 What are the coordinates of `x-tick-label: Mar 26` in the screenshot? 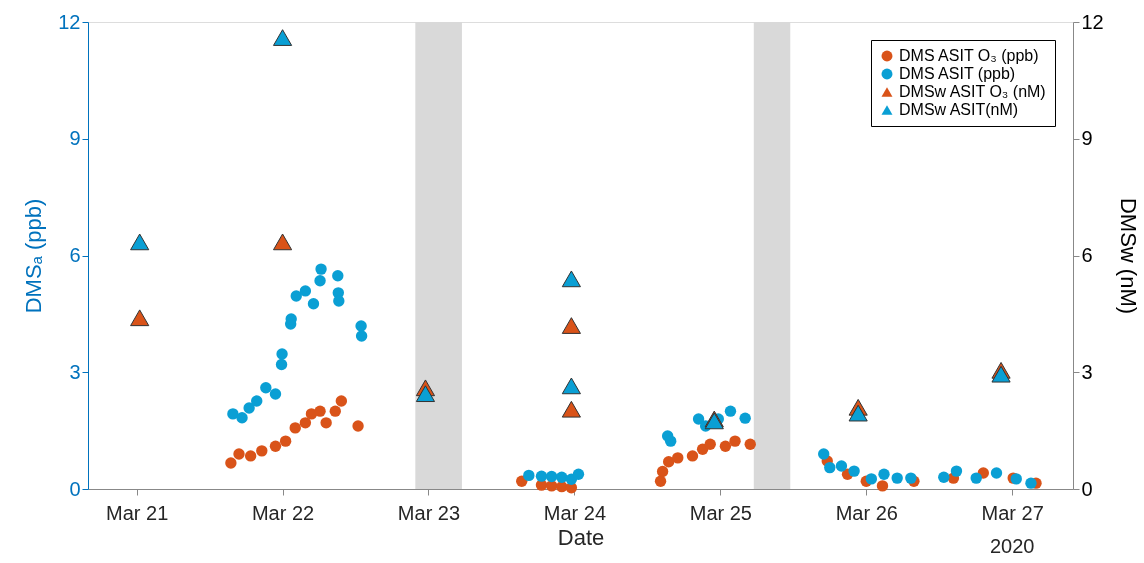 It's located at (866, 512).